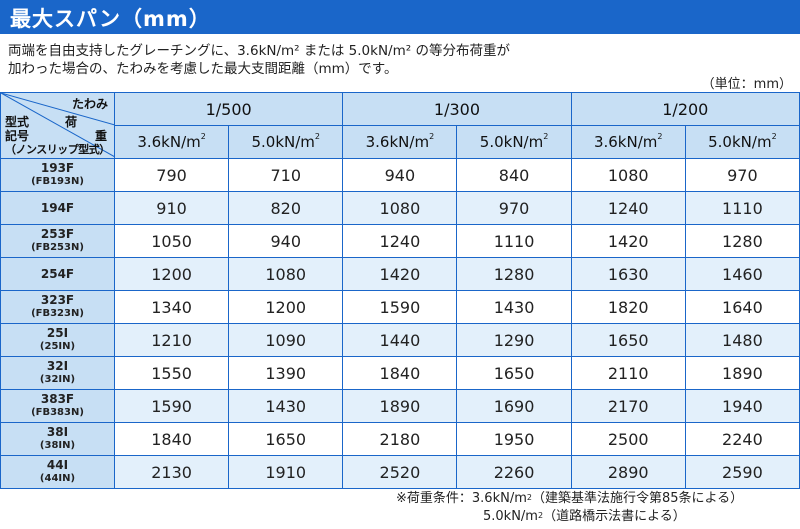 The image size is (800, 529). What do you see at coordinates (628, 307) in the screenshot?
I see `span-value-cell: 1820` at bounding box center [628, 307].